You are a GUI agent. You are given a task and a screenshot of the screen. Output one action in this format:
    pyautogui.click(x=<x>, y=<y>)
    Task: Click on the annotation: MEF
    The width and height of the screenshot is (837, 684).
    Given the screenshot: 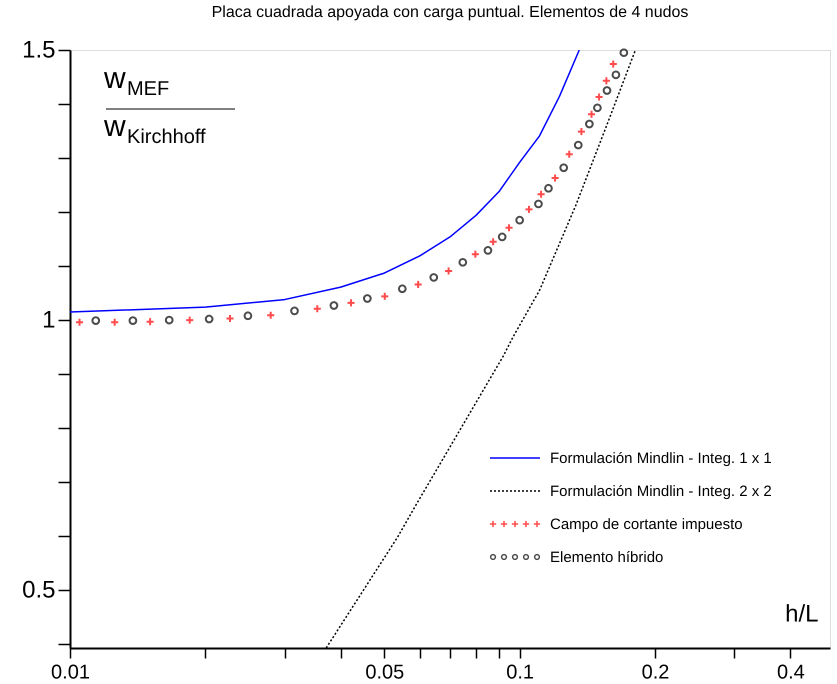 What is the action you would take?
    pyautogui.click(x=148, y=89)
    